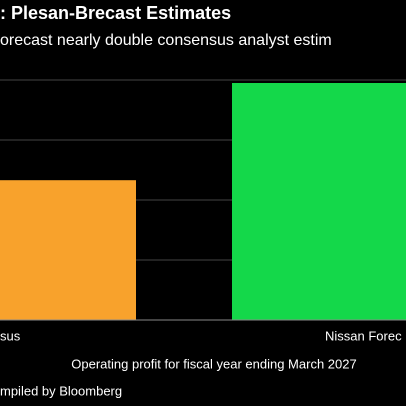  I want to click on source: mpiled by Bloomberg, so click(61, 390).